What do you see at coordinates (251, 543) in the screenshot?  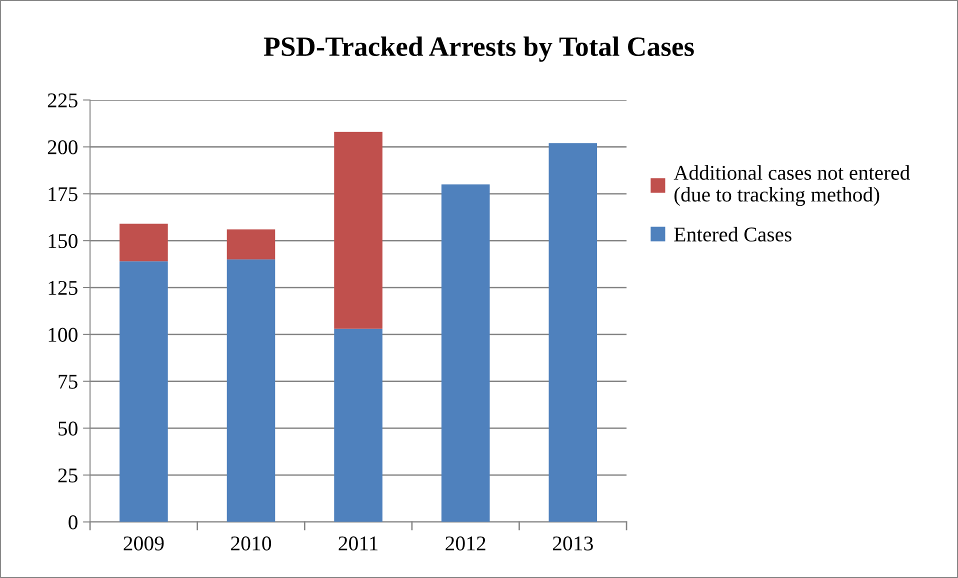 I see `x-tick-label: 2010` at bounding box center [251, 543].